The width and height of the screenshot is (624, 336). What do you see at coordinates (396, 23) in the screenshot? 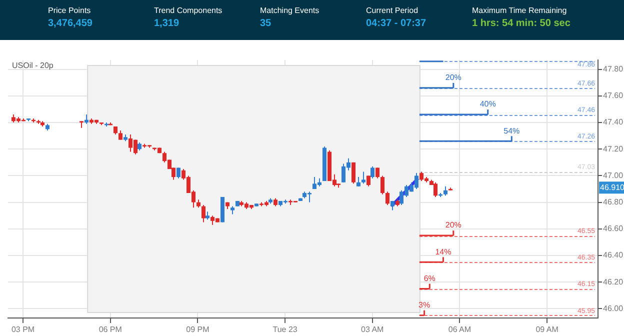
I see `text: 04:37 - 07:37` at bounding box center [396, 23].